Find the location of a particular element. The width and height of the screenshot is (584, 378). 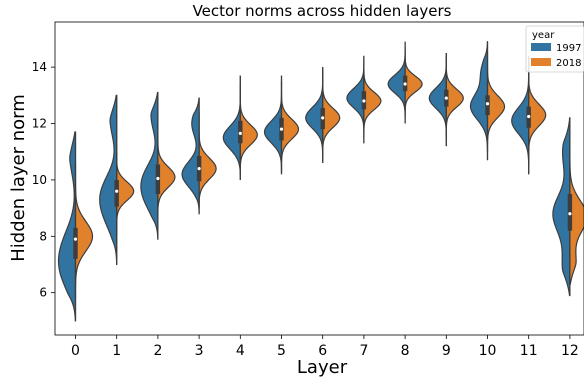

y-tick-label: 8 is located at coordinates (43, 236).